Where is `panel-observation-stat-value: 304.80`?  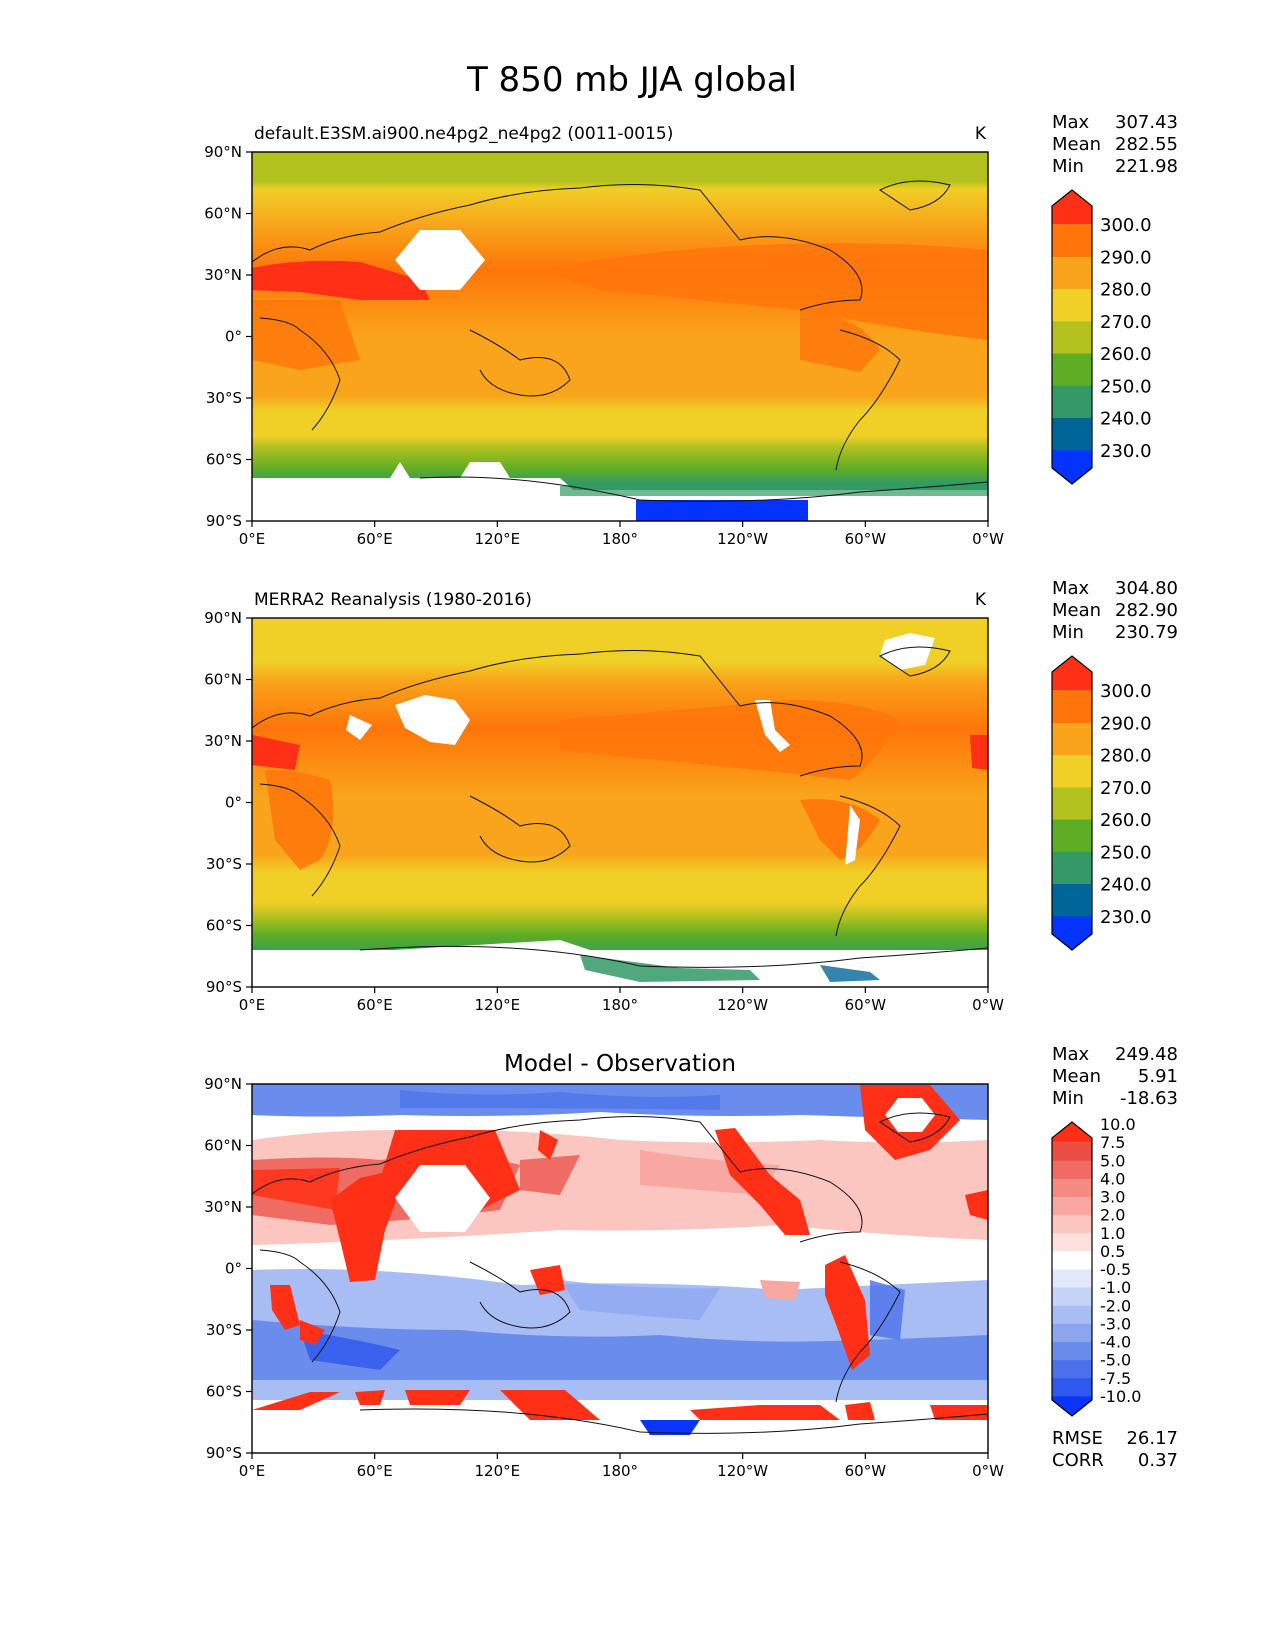 panel-observation-stat-value: 304.80 is located at coordinates (1146, 588).